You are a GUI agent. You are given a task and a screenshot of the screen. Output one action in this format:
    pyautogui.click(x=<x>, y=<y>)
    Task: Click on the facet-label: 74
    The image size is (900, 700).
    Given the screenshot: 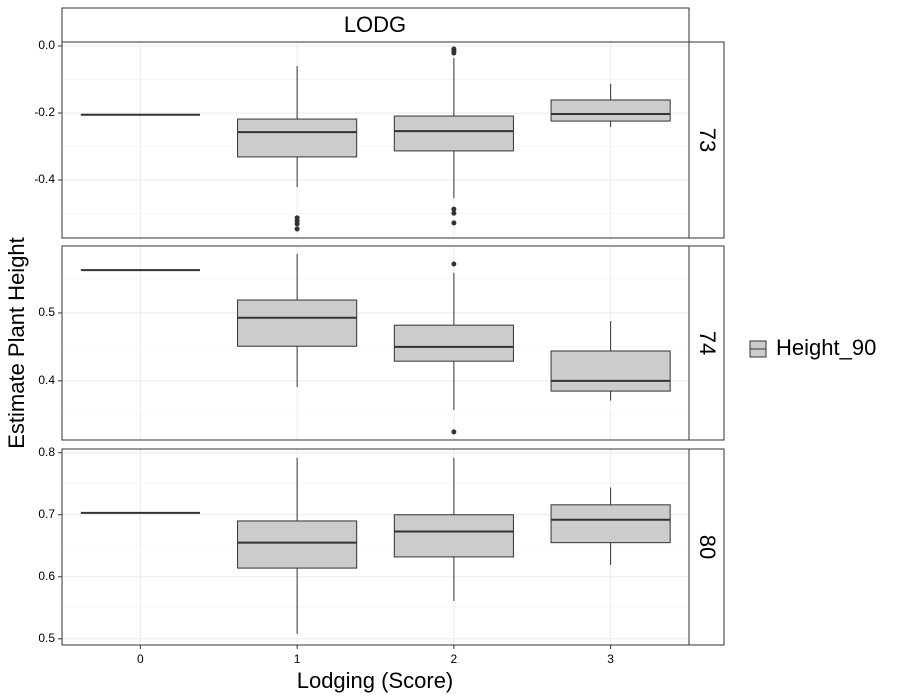 What is the action you would take?
    pyautogui.click(x=707, y=343)
    